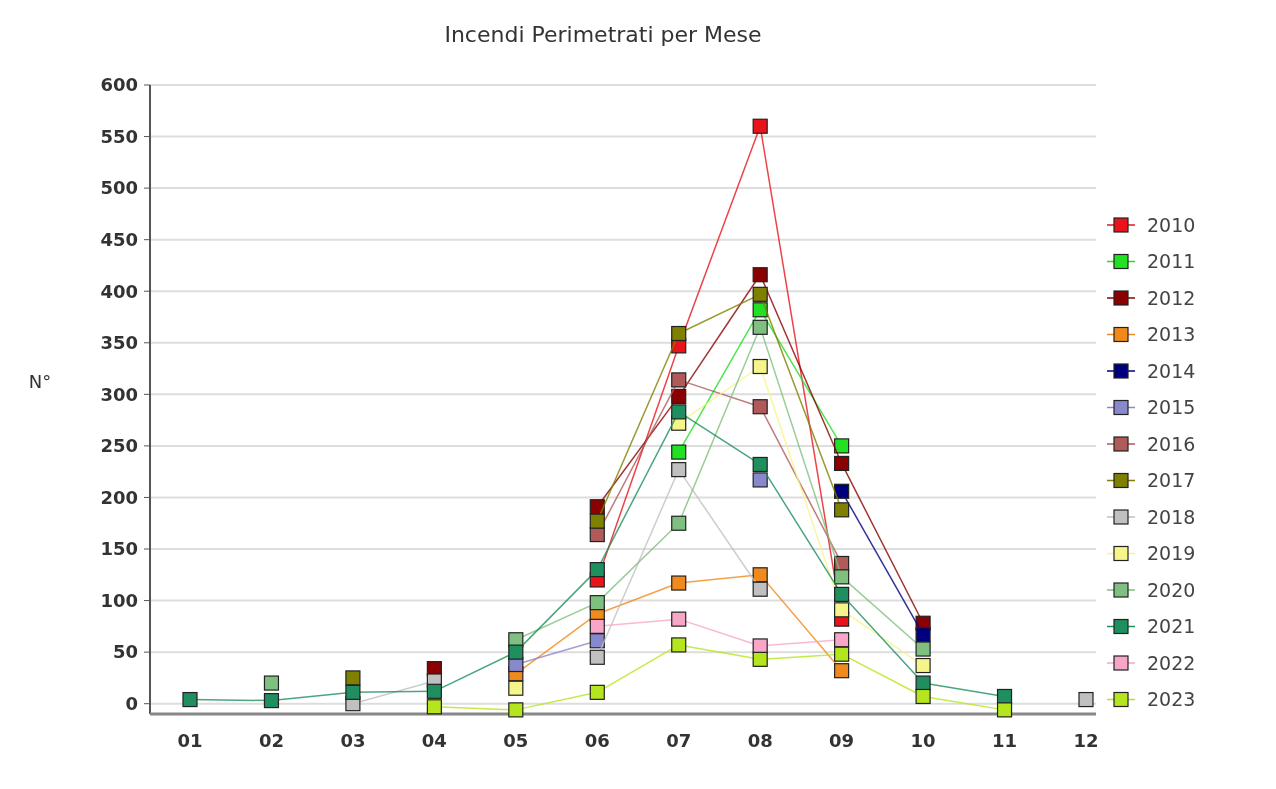 This screenshot has height=789, width=1276. What do you see at coordinates (119, 446) in the screenshot?
I see `y-tick-label: 250` at bounding box center [119, 446].